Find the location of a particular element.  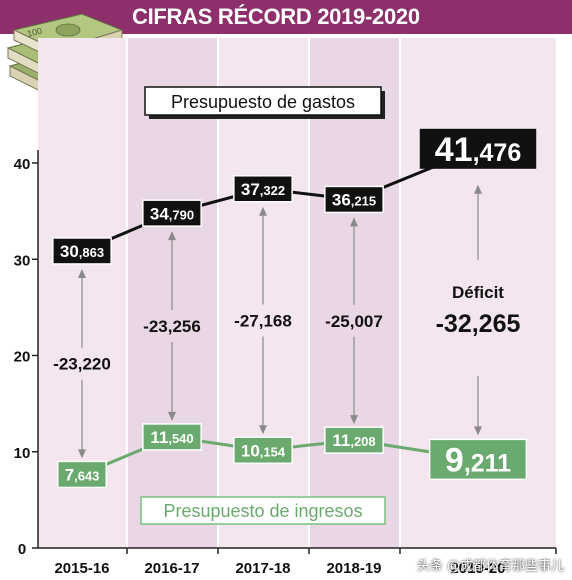

legend-expense-box is located at coordinates (263, 101).